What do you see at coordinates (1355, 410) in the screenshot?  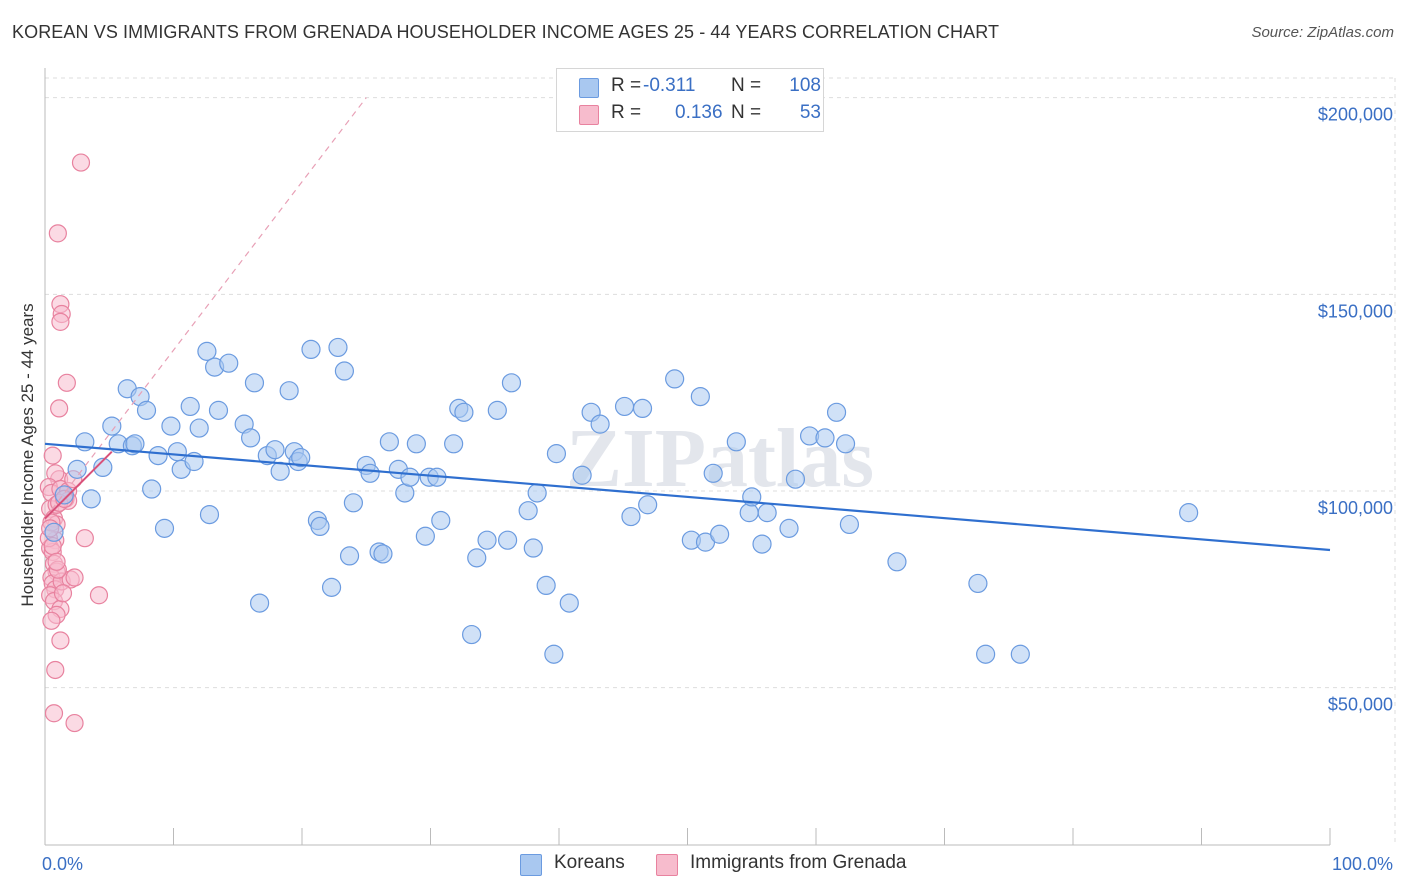 I see `y-tick-labels: $50,000 $100,000 $150,000 $200,000` at bounding box center [1355, 410].